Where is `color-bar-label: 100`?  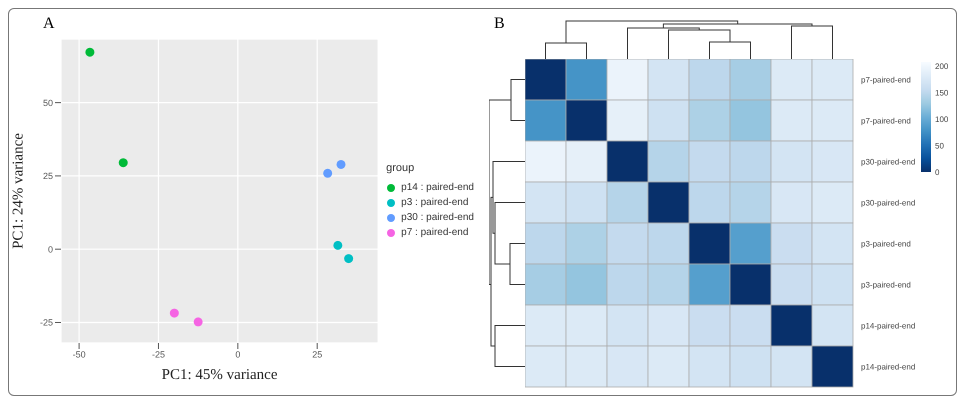
color-bar-label: 100 is located at coordinates (942, 119).